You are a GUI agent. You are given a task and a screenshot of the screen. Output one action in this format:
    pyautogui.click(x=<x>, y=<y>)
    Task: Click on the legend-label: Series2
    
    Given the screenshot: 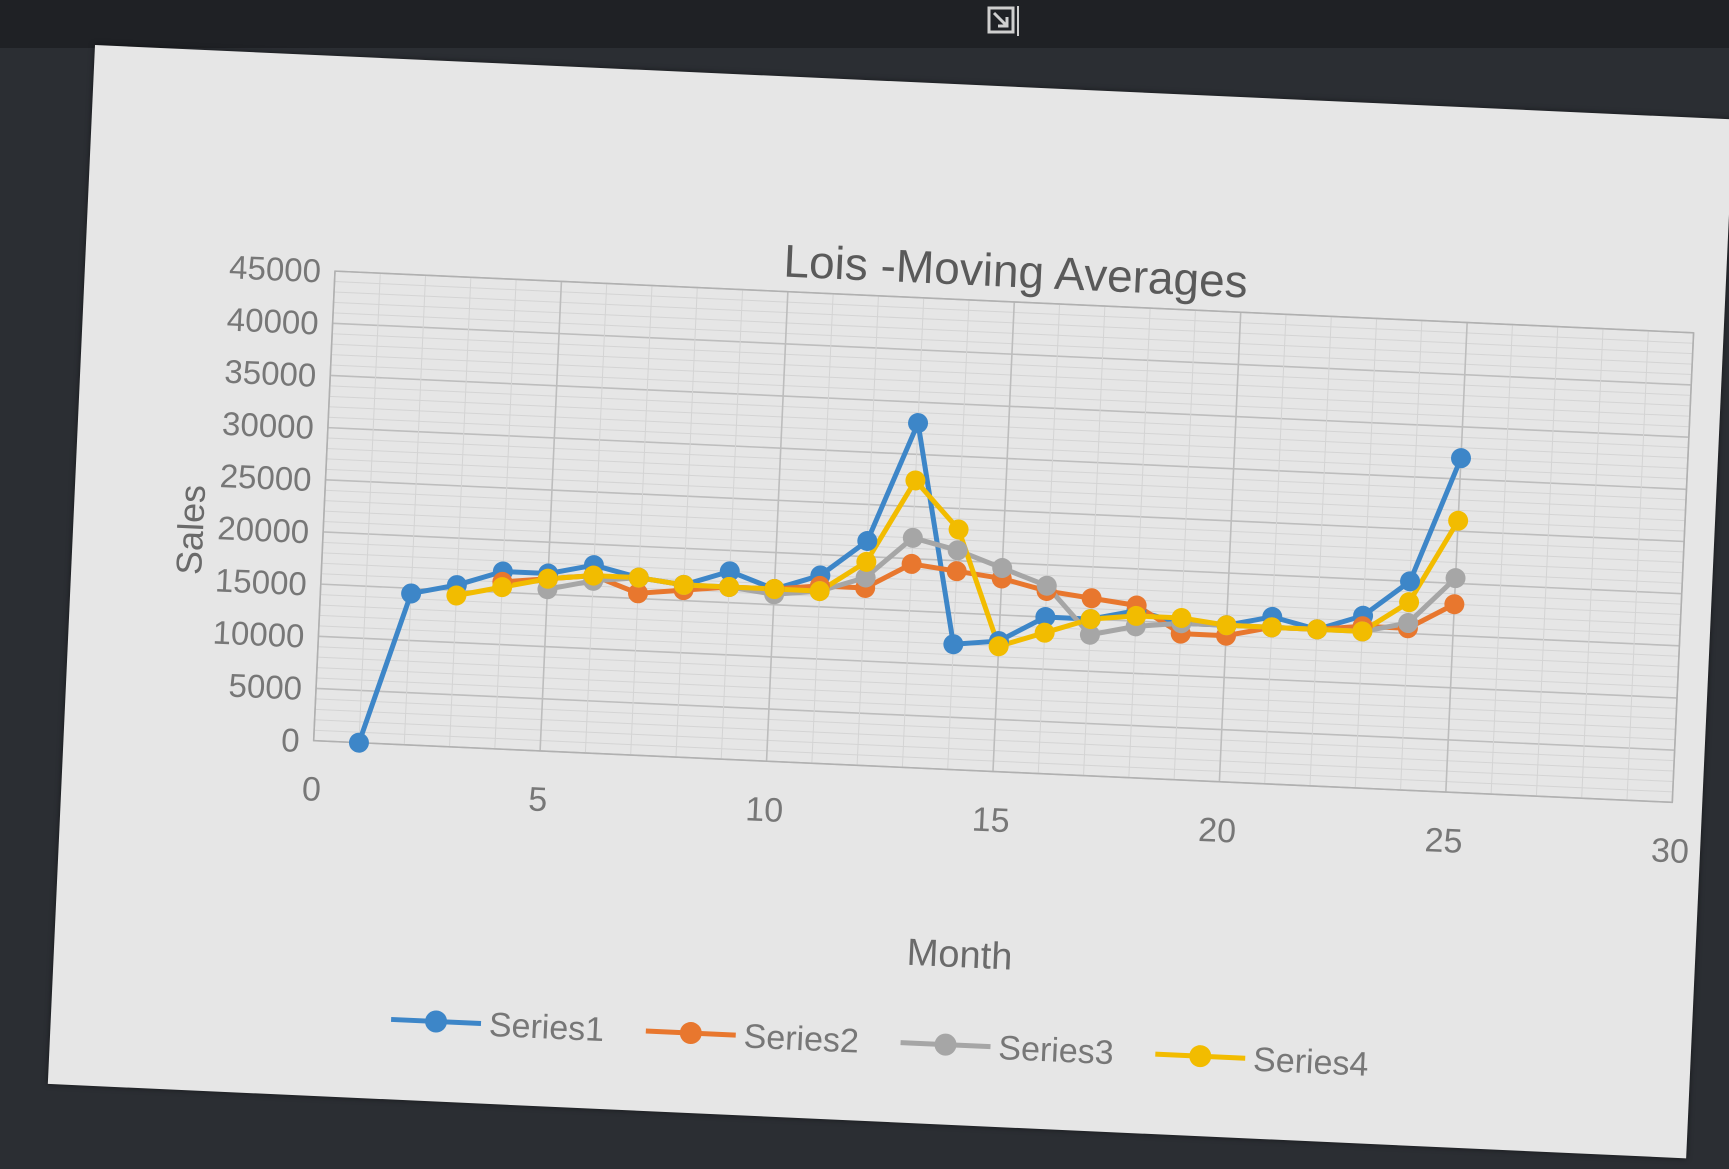 What is the action you would take?
    pyautogui.click(x=801, y=1038)
    